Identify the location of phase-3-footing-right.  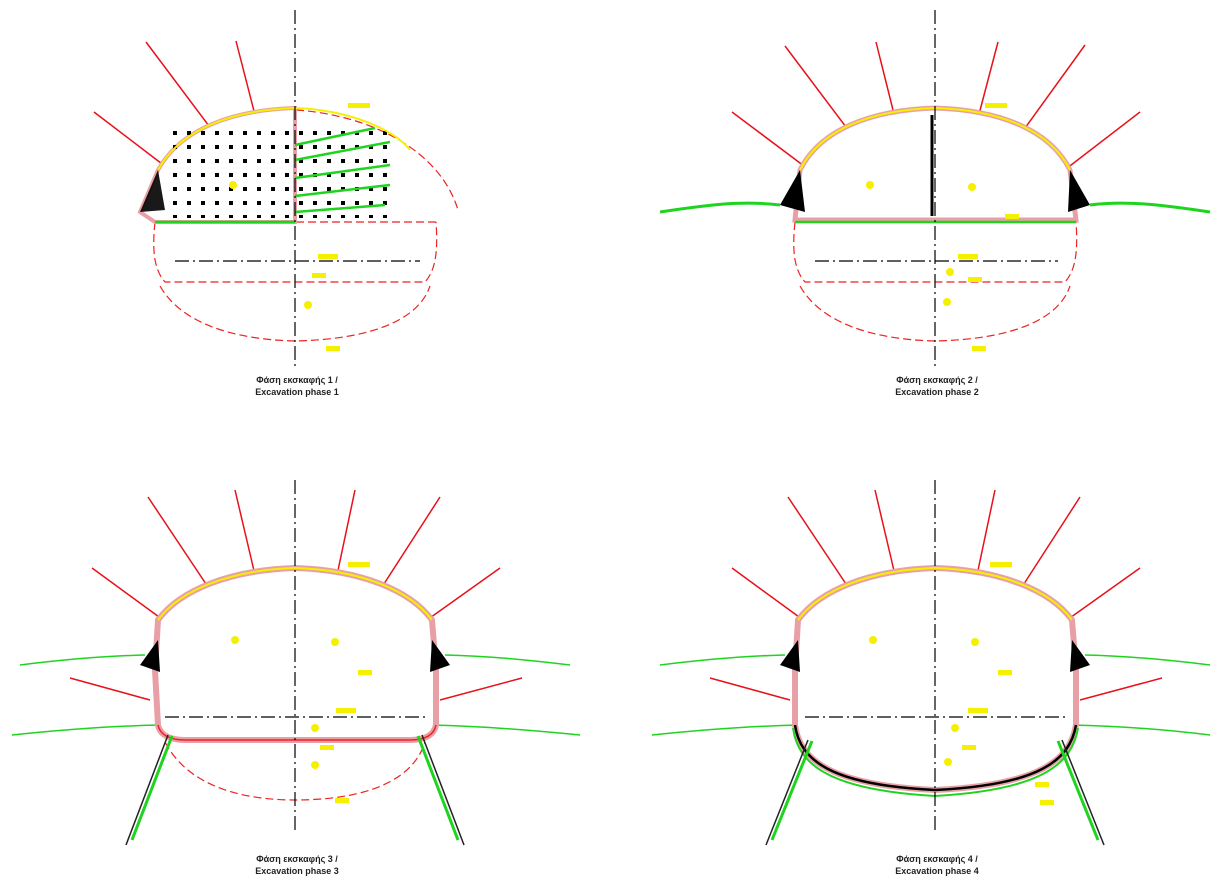
(440, 656).